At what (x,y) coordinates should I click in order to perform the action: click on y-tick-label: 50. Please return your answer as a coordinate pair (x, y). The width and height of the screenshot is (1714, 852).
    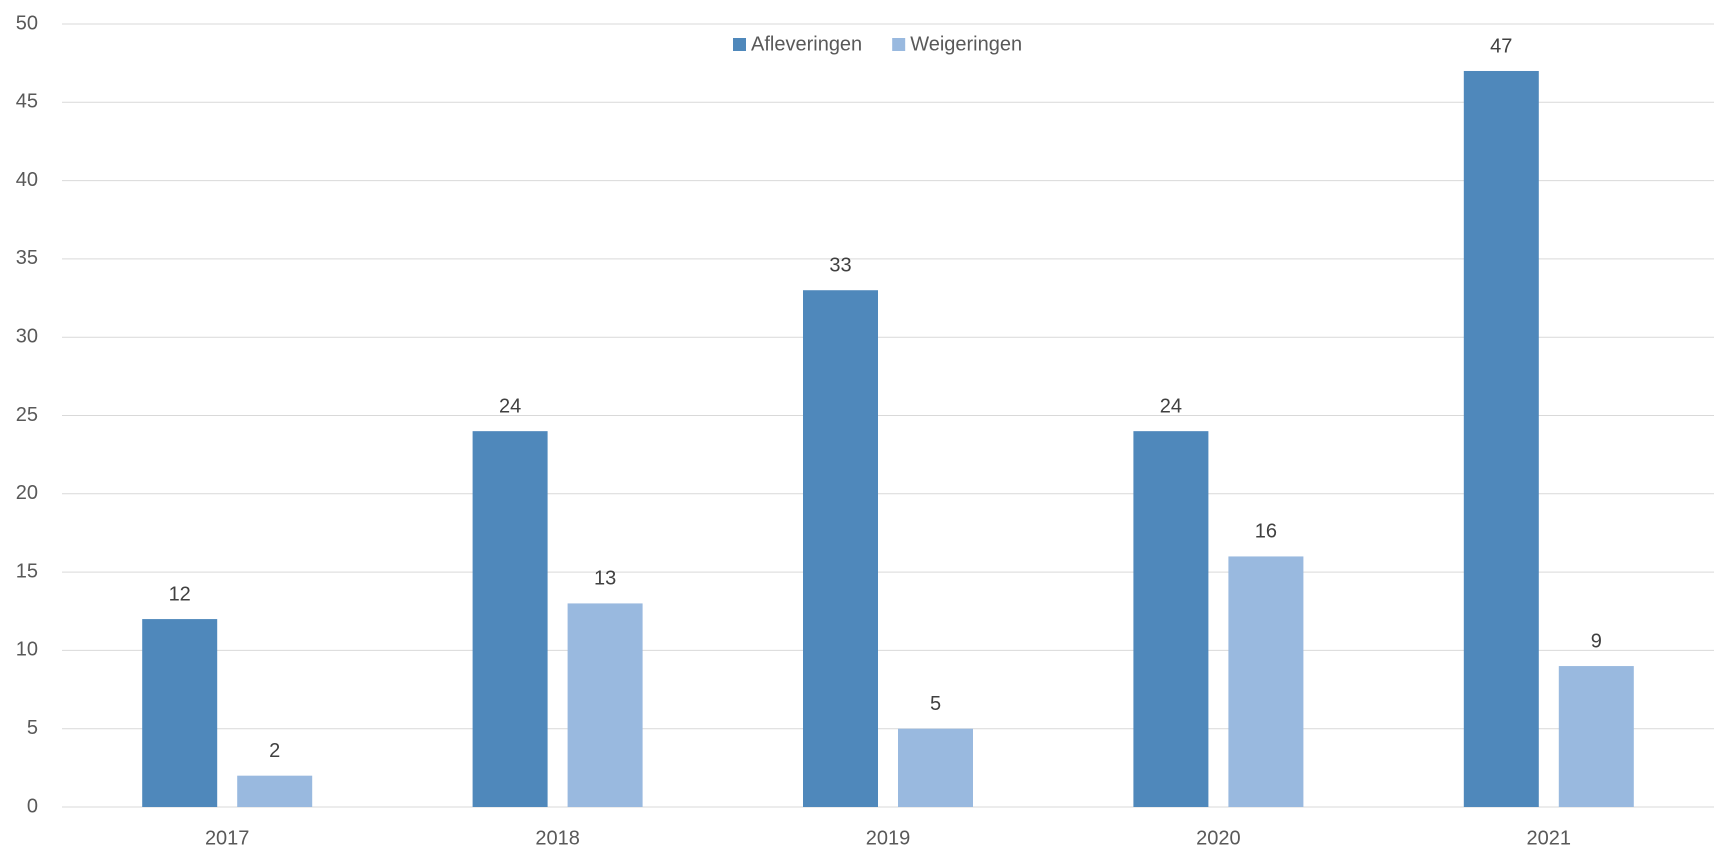
    Looking at the image, I should click on (27, 23).